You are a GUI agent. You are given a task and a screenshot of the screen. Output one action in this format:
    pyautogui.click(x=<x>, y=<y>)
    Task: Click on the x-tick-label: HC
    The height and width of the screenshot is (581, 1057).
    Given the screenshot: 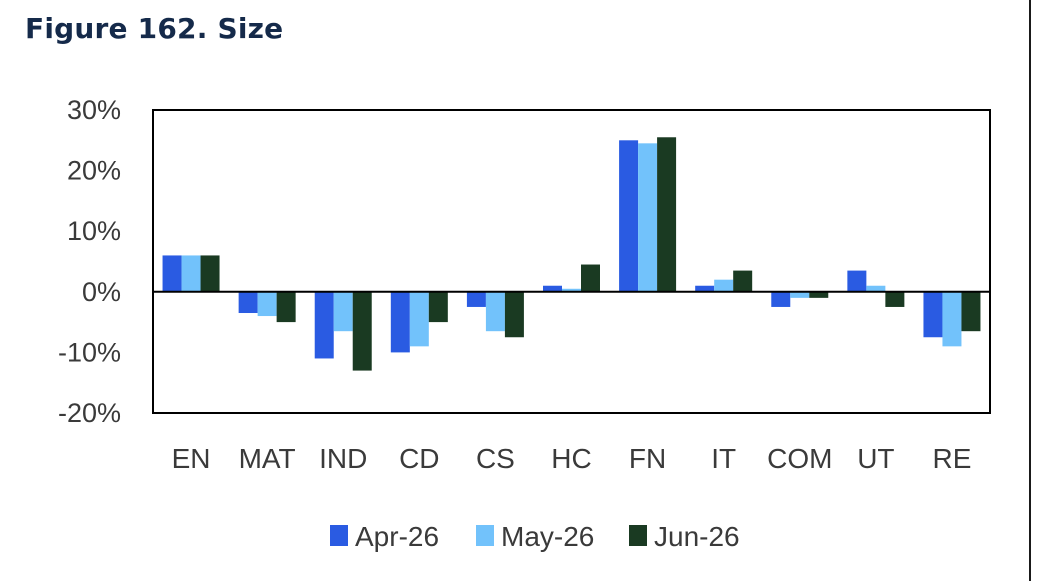 What is the action you would take?
    pyautogui.click(x=571, y=458)
    